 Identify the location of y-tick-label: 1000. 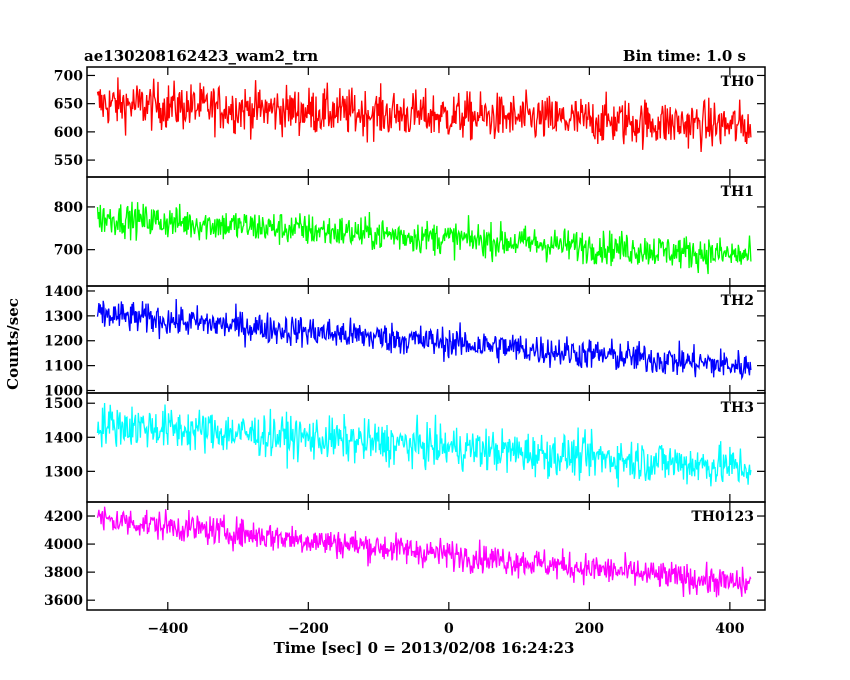
(63, 392).